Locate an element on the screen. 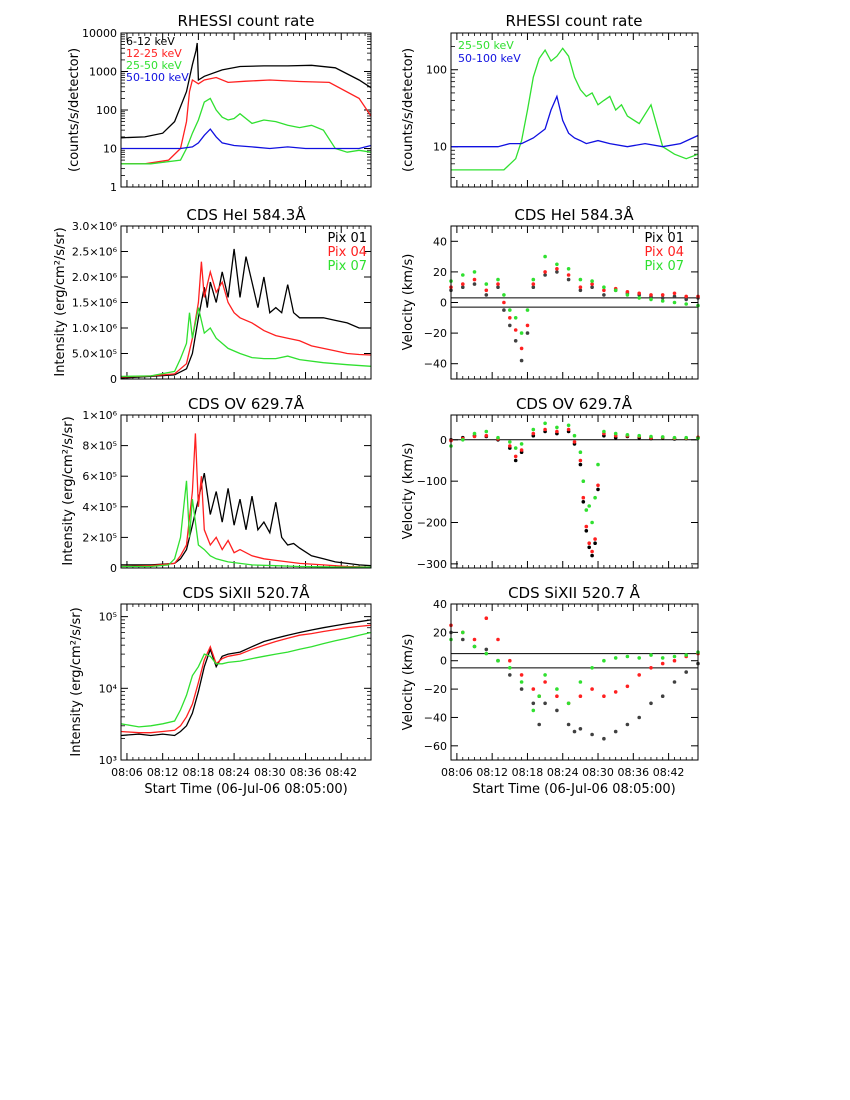 The width and height of the screenshot is (850, 1100). legend-entry: 6-12 keV is located at coordinates (150, 41).